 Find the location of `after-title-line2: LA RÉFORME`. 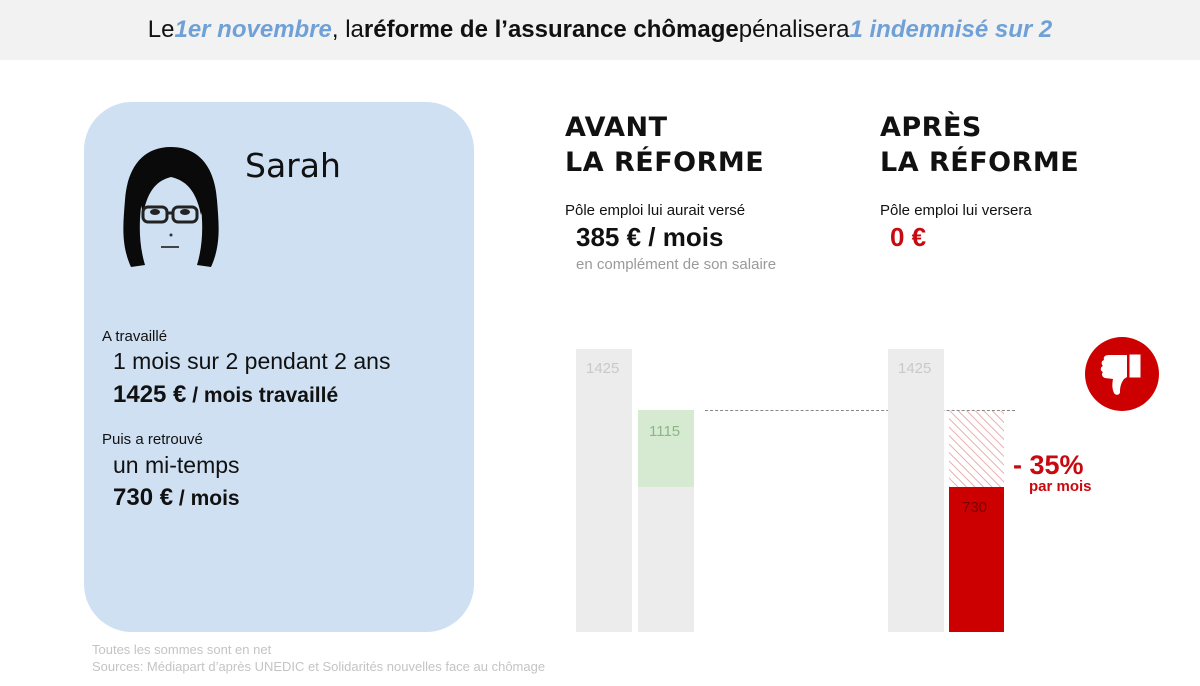

after-title-line2: LA RÉFORME is located at coordinates (980, 162).